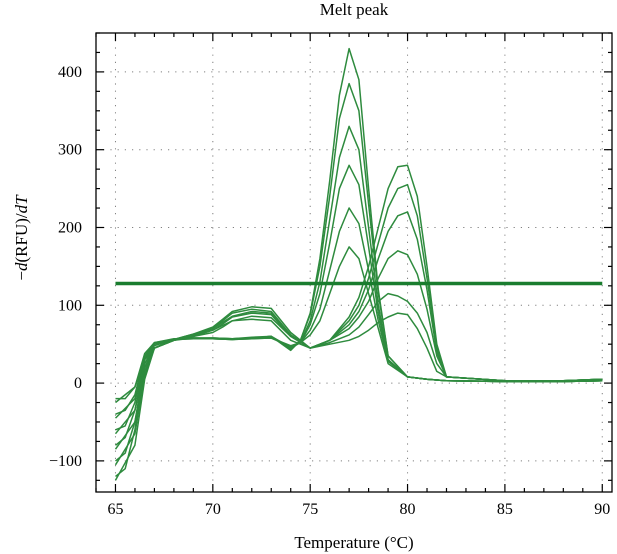  What do you see at coordinates (70, 150) in the screenshot?
I see `y-tick-label: 300` at bounding box center [70, 150].